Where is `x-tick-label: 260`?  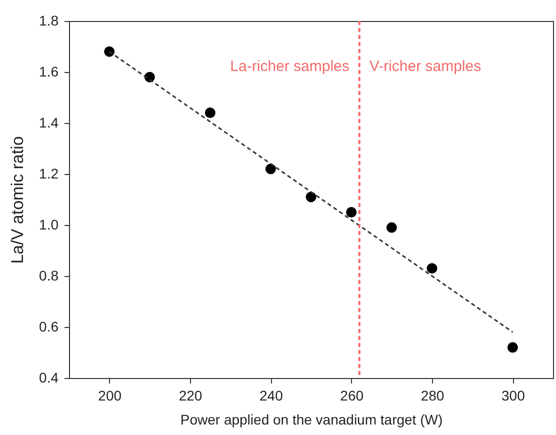 x-tick-label: 260 is located at coordinates (352, 396).